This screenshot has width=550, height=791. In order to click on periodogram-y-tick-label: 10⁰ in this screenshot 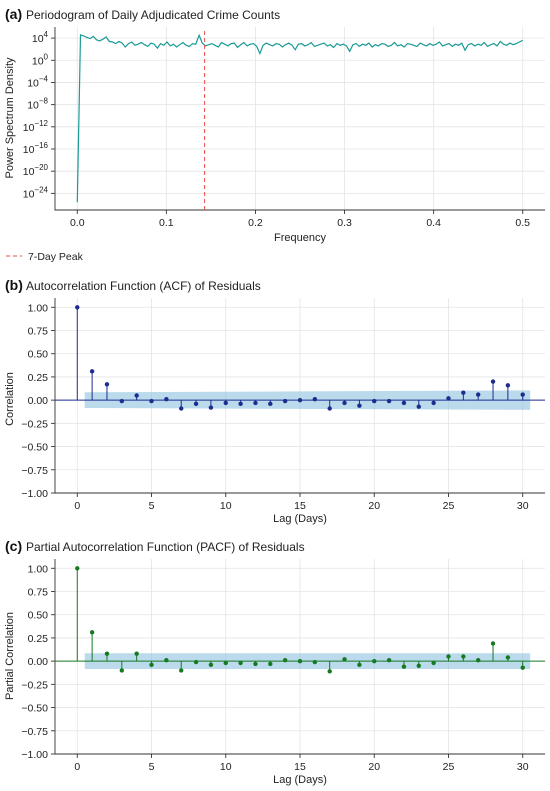, I will do `click(40, 59)`.